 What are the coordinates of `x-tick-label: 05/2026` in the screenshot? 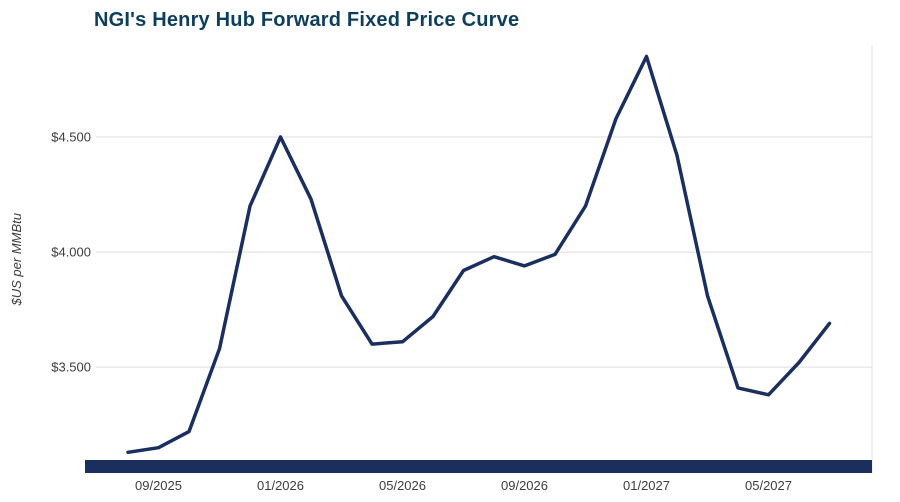 It's located at (402, 485).